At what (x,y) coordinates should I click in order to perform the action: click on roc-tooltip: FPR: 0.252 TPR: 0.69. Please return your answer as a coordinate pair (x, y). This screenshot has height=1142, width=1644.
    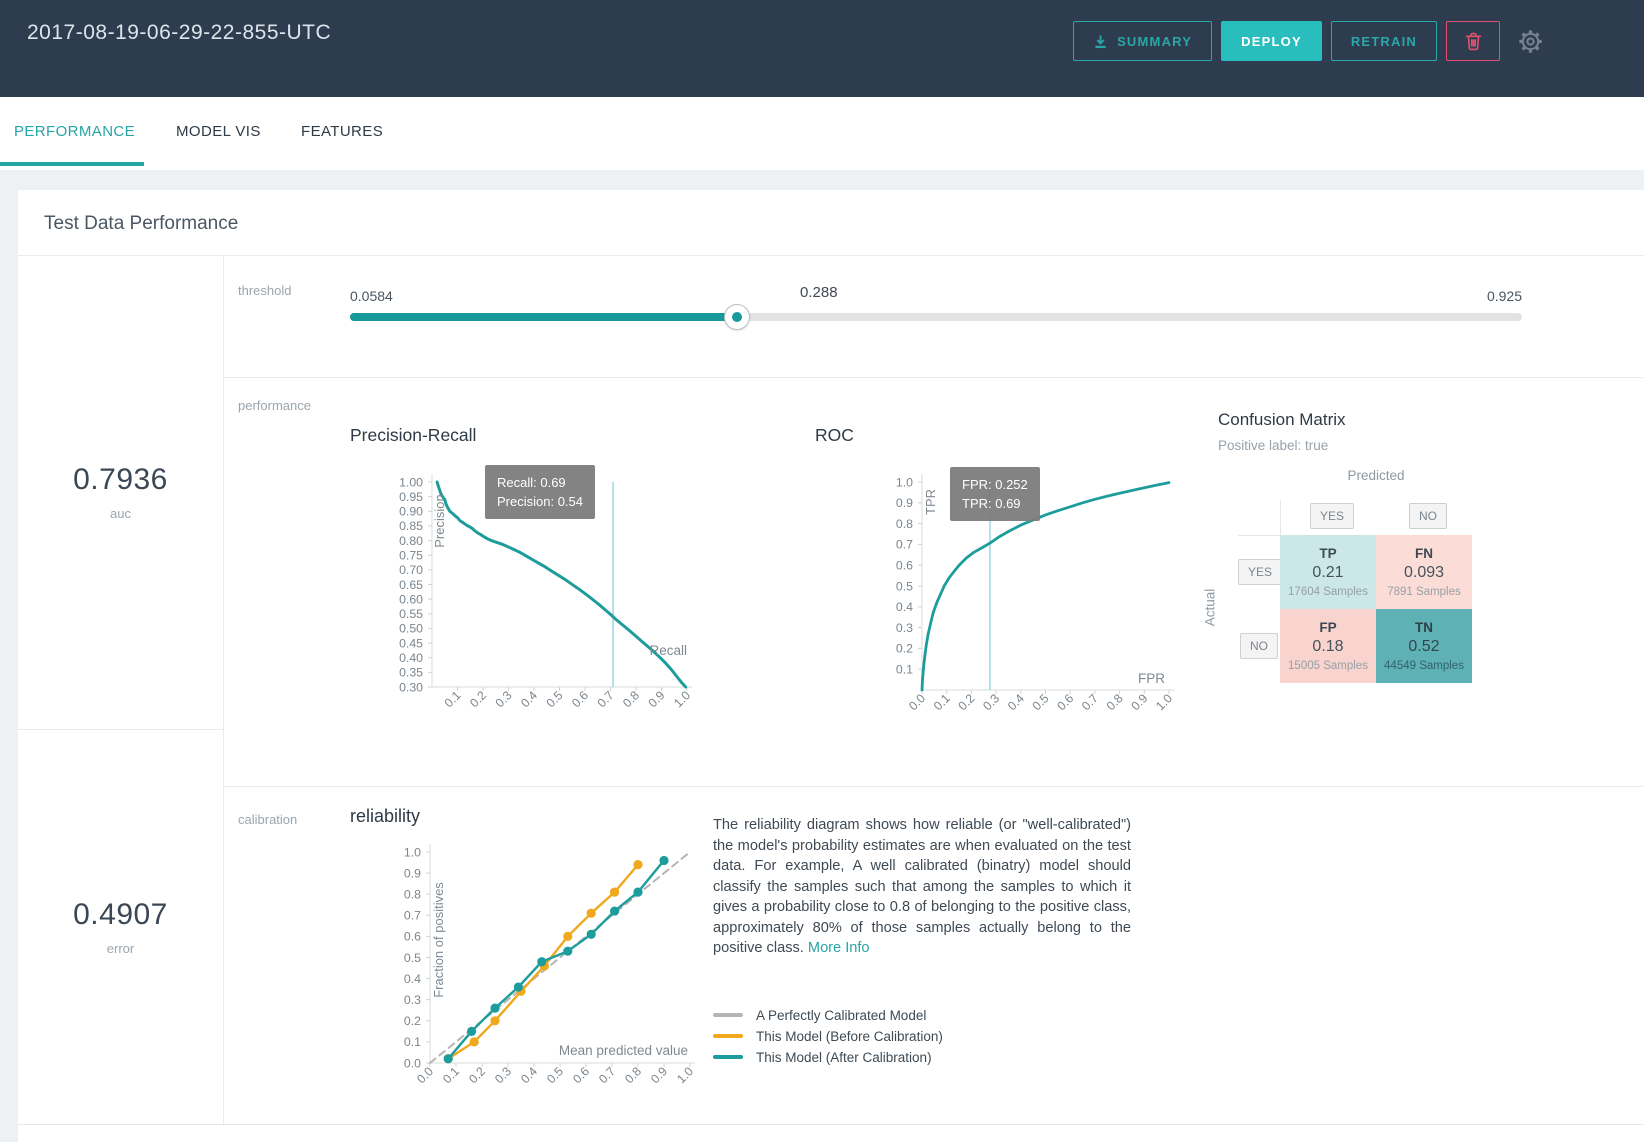
    Looking at the image, I should click on (995, 494).